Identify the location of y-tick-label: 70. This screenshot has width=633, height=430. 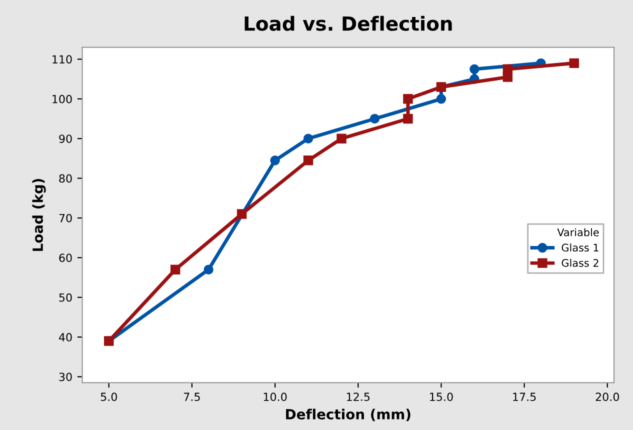
(65, 218).